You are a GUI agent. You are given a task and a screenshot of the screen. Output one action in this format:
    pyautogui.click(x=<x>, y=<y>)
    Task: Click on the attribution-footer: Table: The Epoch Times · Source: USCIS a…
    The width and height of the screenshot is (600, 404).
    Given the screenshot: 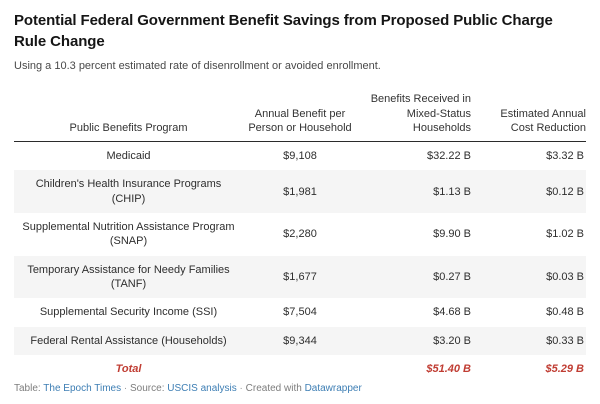 What is the action you would take?
    pyautogui.click(x=188, y=388)
    